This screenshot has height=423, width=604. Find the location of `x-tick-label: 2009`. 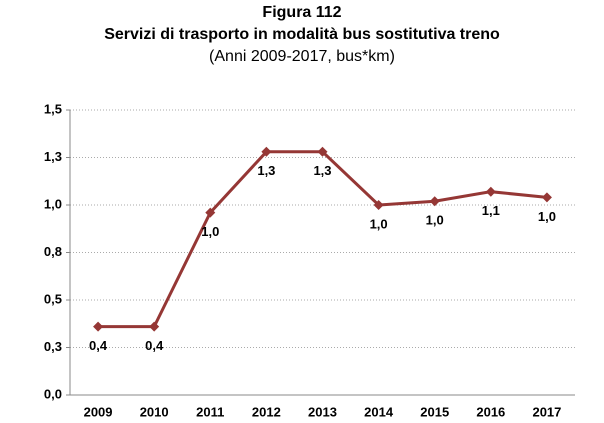

x-tick-label: 2009 is located at coordinates (98, 411).